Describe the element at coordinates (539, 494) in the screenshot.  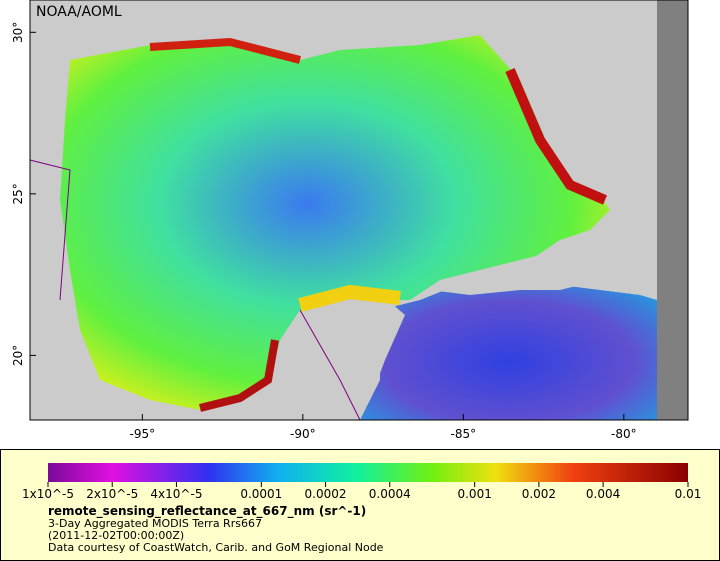
I see `colorbar-tick-label: 0.002` at that location.